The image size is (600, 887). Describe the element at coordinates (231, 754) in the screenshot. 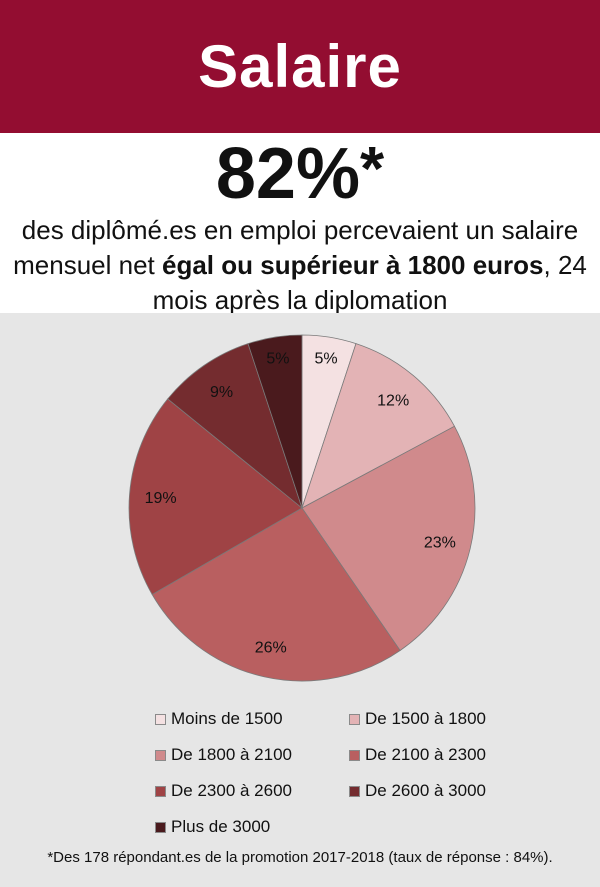

I see `legend-label: De 1800 à 2100` at that location.